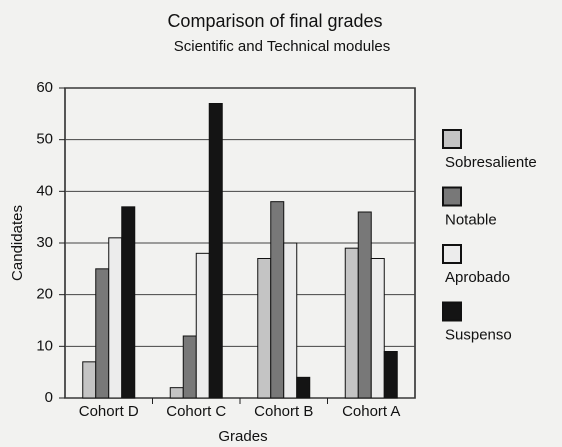 The width and height of the screenshot is (562, 447). I want to click on y-tick-label: 60, so click(44, 87).